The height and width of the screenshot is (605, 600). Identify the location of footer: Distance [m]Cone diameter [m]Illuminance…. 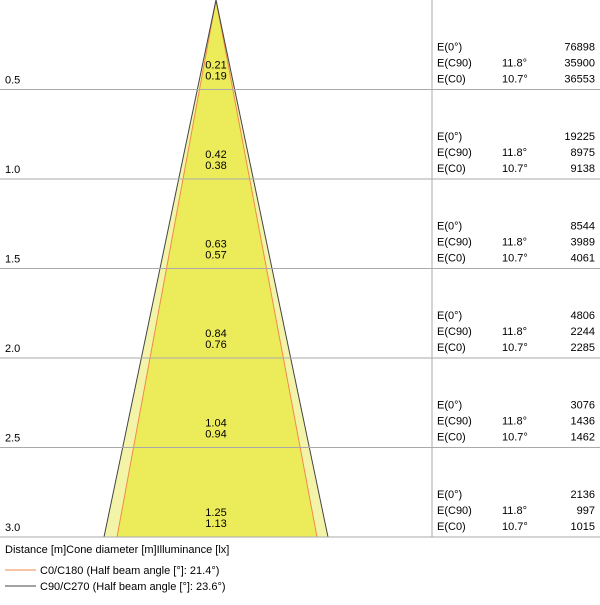
(117, 550).